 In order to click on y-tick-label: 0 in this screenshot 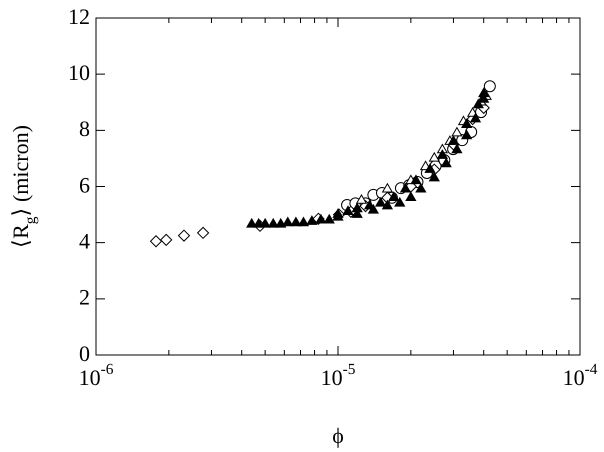, I will do `click(84, 353)`.